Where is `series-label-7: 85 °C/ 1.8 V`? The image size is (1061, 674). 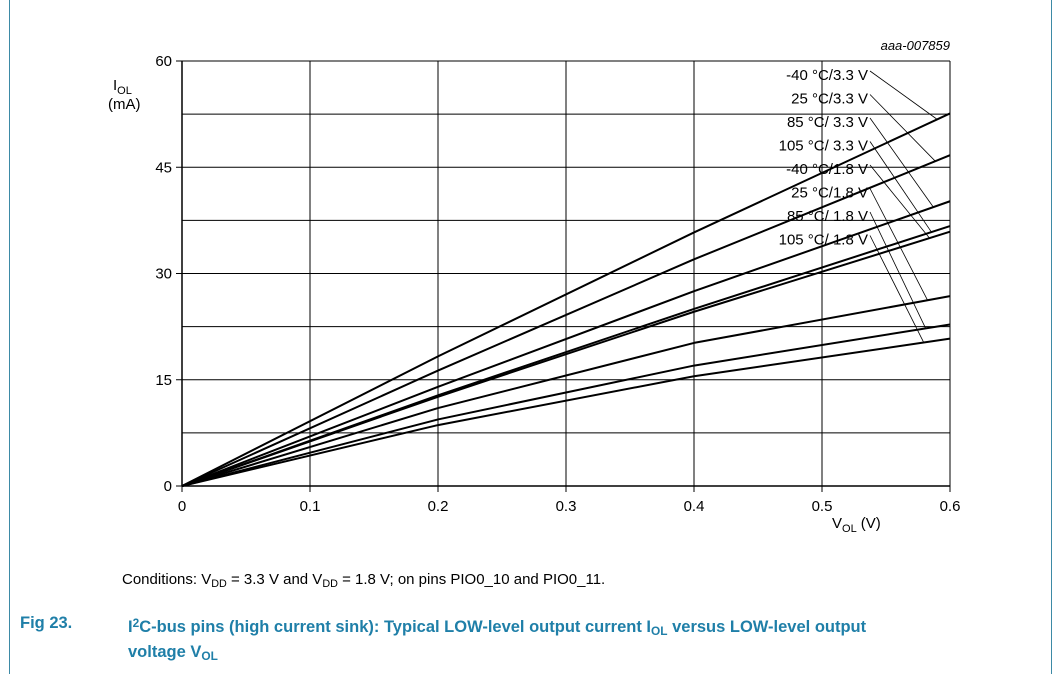
series-label-7: 85 °C/ 1.8 V is located at coordinates (827, 216).